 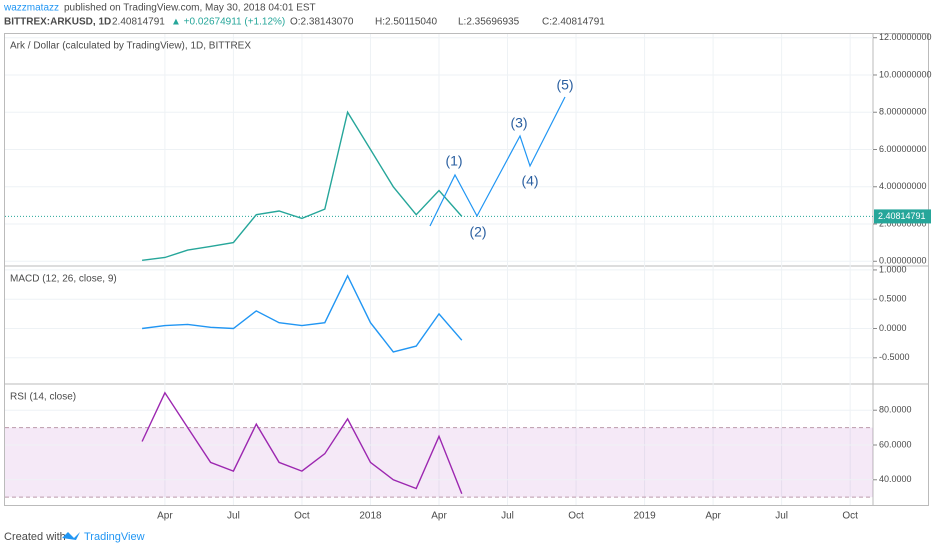 What do you see at coordinates (518, 123) in the screenshot?
I see `wave-label: (3)` at bounding box center [518, 123].